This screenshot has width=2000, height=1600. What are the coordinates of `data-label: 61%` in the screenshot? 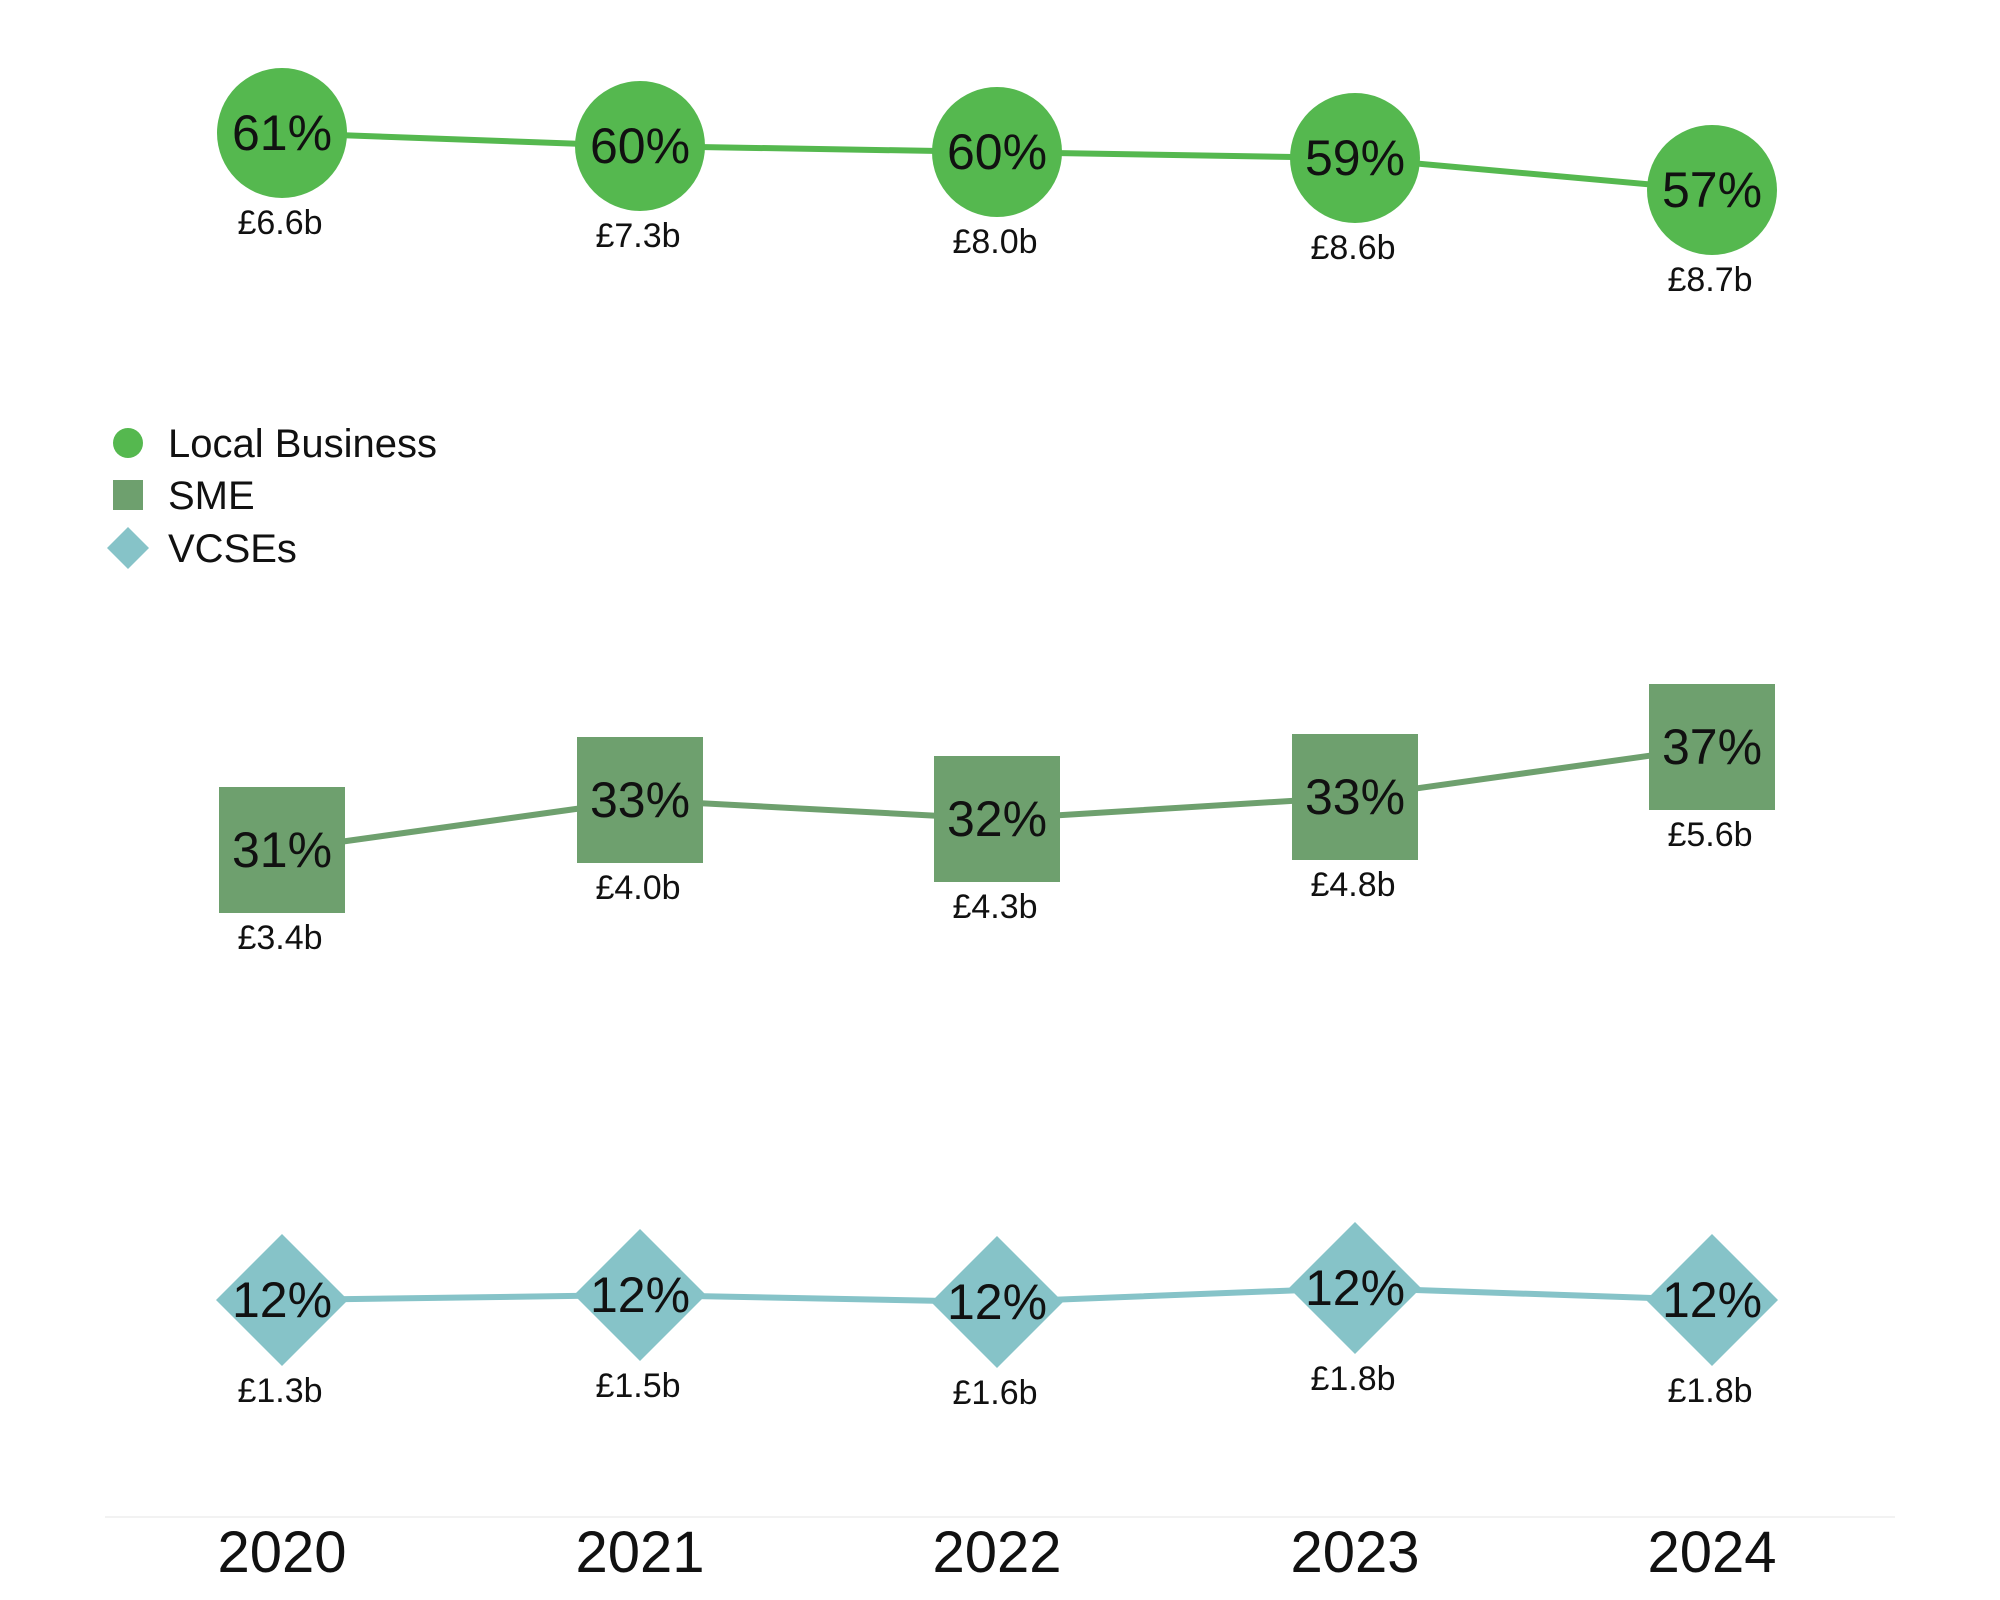 It's located at (282, 133).